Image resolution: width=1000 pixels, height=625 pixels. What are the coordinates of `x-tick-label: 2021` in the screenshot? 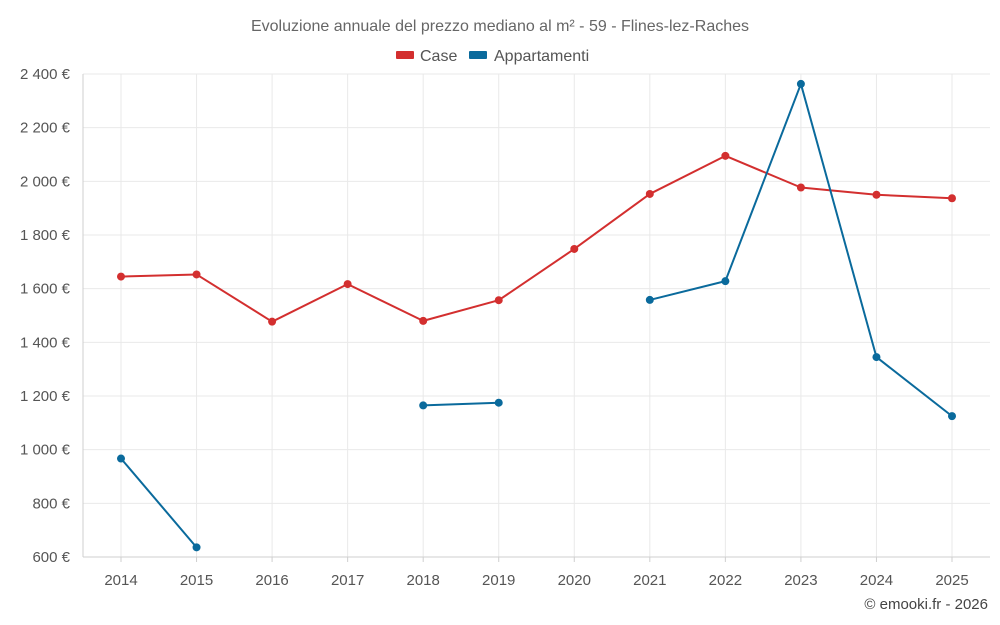 It's located at (649, 580).